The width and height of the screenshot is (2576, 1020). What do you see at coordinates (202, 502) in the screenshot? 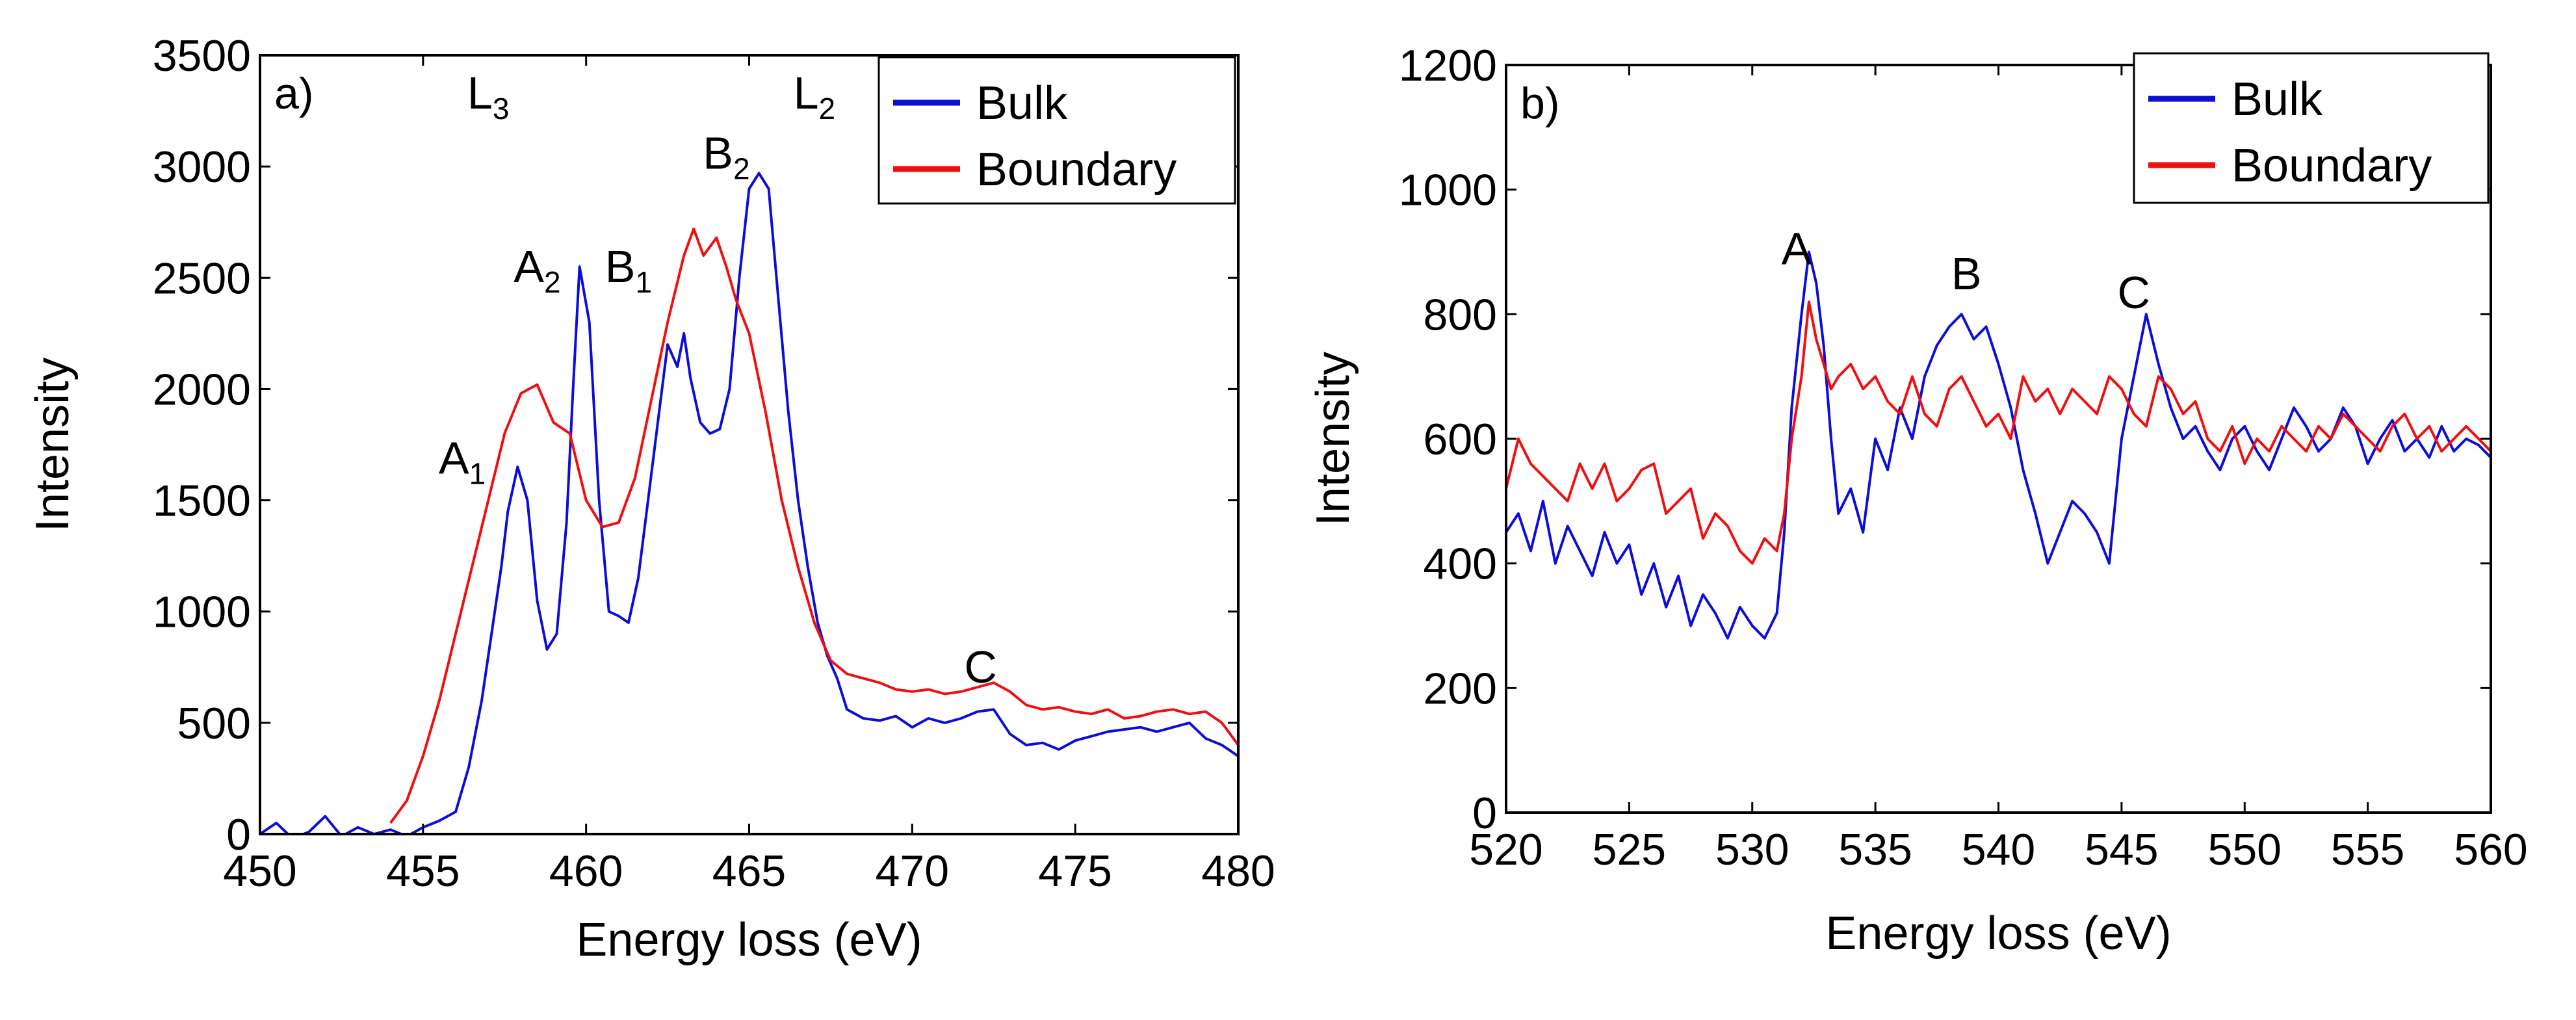
I see `y-tick-label: 1500` at bounding box center [202, 502].